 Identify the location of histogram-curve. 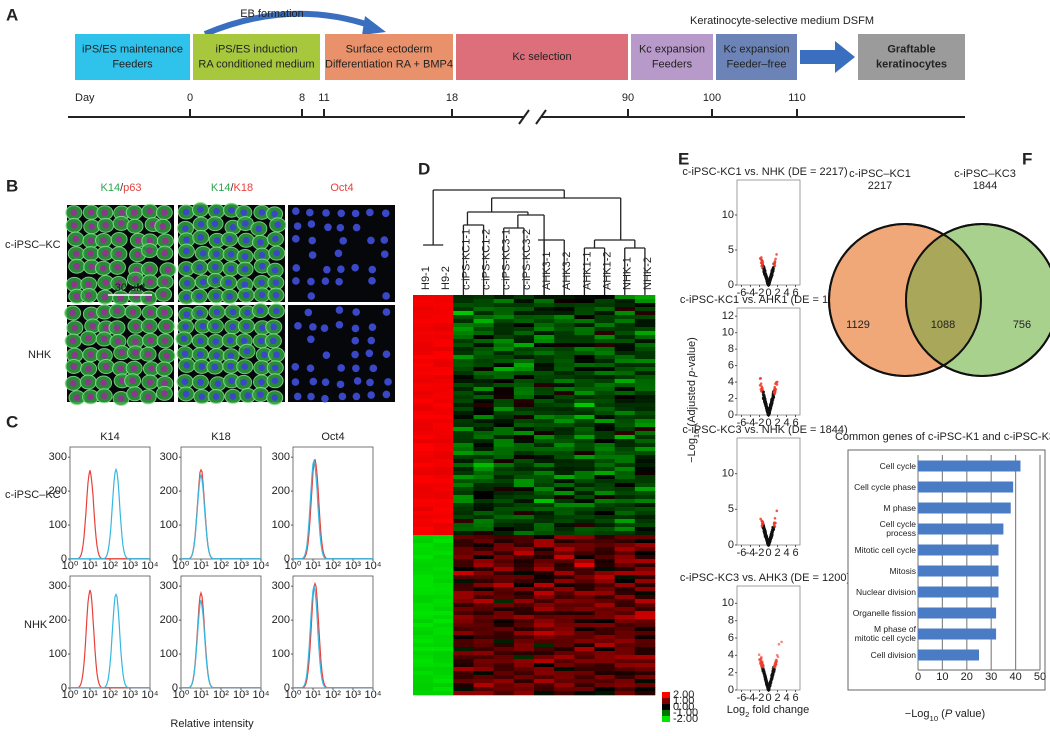
(110, 639).